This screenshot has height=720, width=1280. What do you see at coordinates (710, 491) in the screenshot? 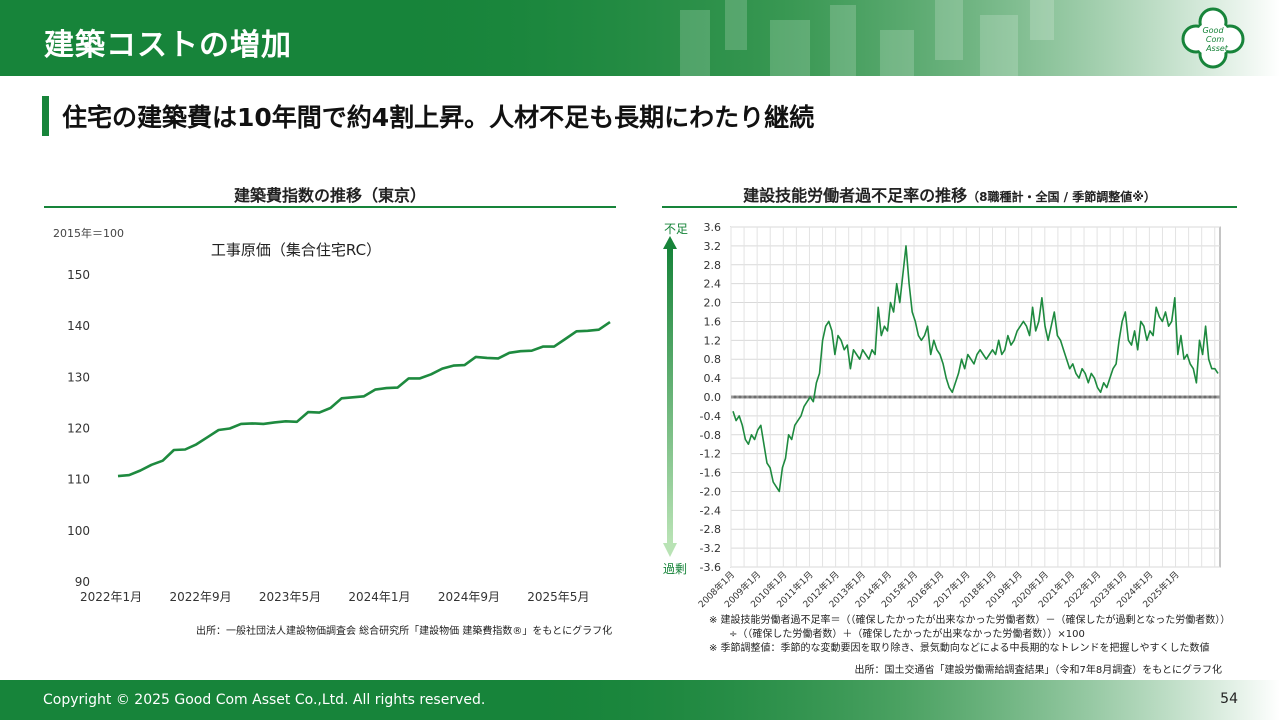
I see `y-tick-label: -2.0` at bounding box center [710, 491].